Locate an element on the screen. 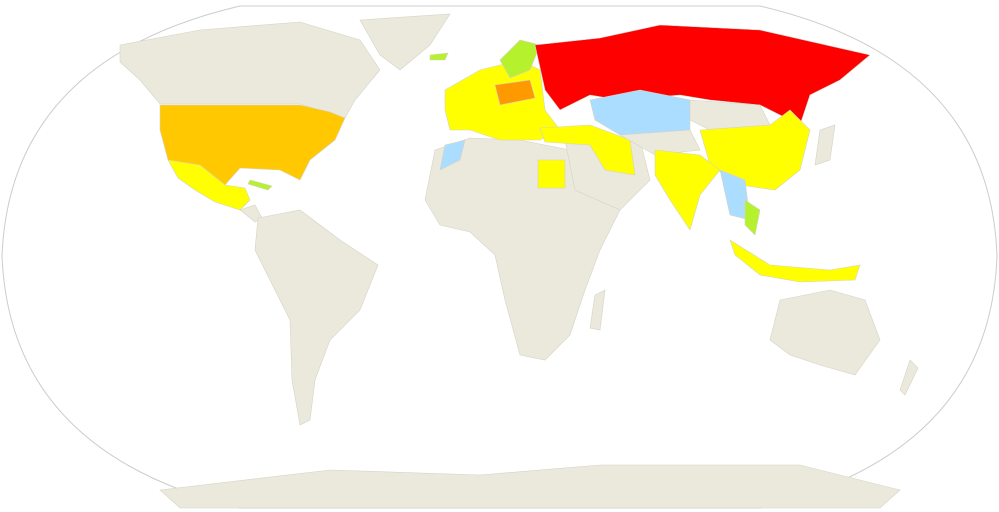  continent-south-america is located at coordinates (316, 317).